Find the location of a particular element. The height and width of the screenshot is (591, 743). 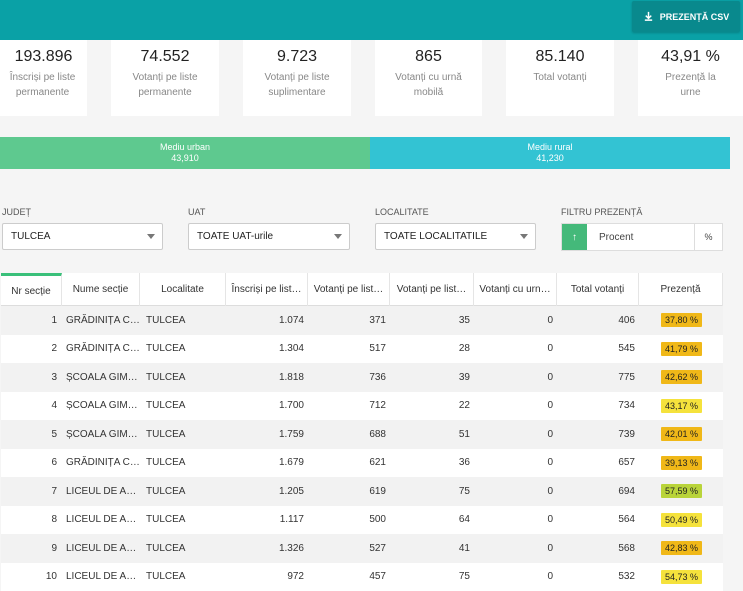

stat-card-votanti-permanente: 74.552 Votanți pe liste permanente is located at coordinates (165, 78).